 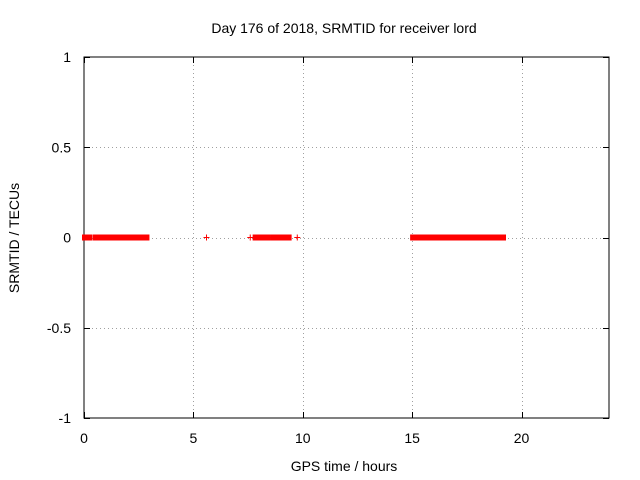 What do you see at coordinates (412, 438) in the screenshot?
I see `x-tick-label: 15` at bounding box center [412, 438].